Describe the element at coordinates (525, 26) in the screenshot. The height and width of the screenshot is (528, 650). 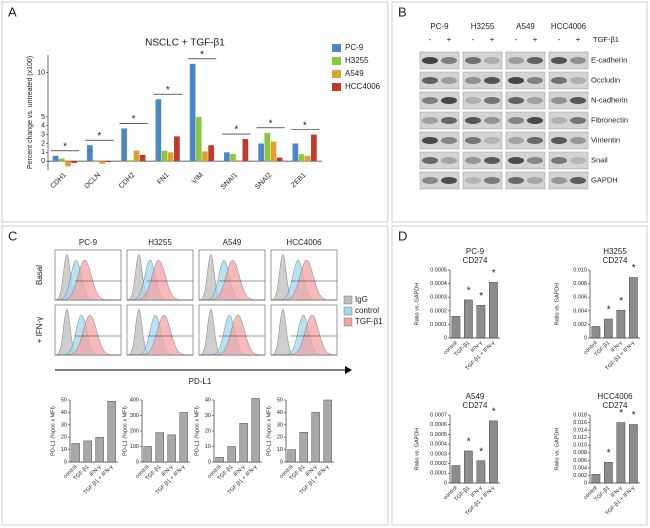
I see `blot-column-label: A549` at that location.